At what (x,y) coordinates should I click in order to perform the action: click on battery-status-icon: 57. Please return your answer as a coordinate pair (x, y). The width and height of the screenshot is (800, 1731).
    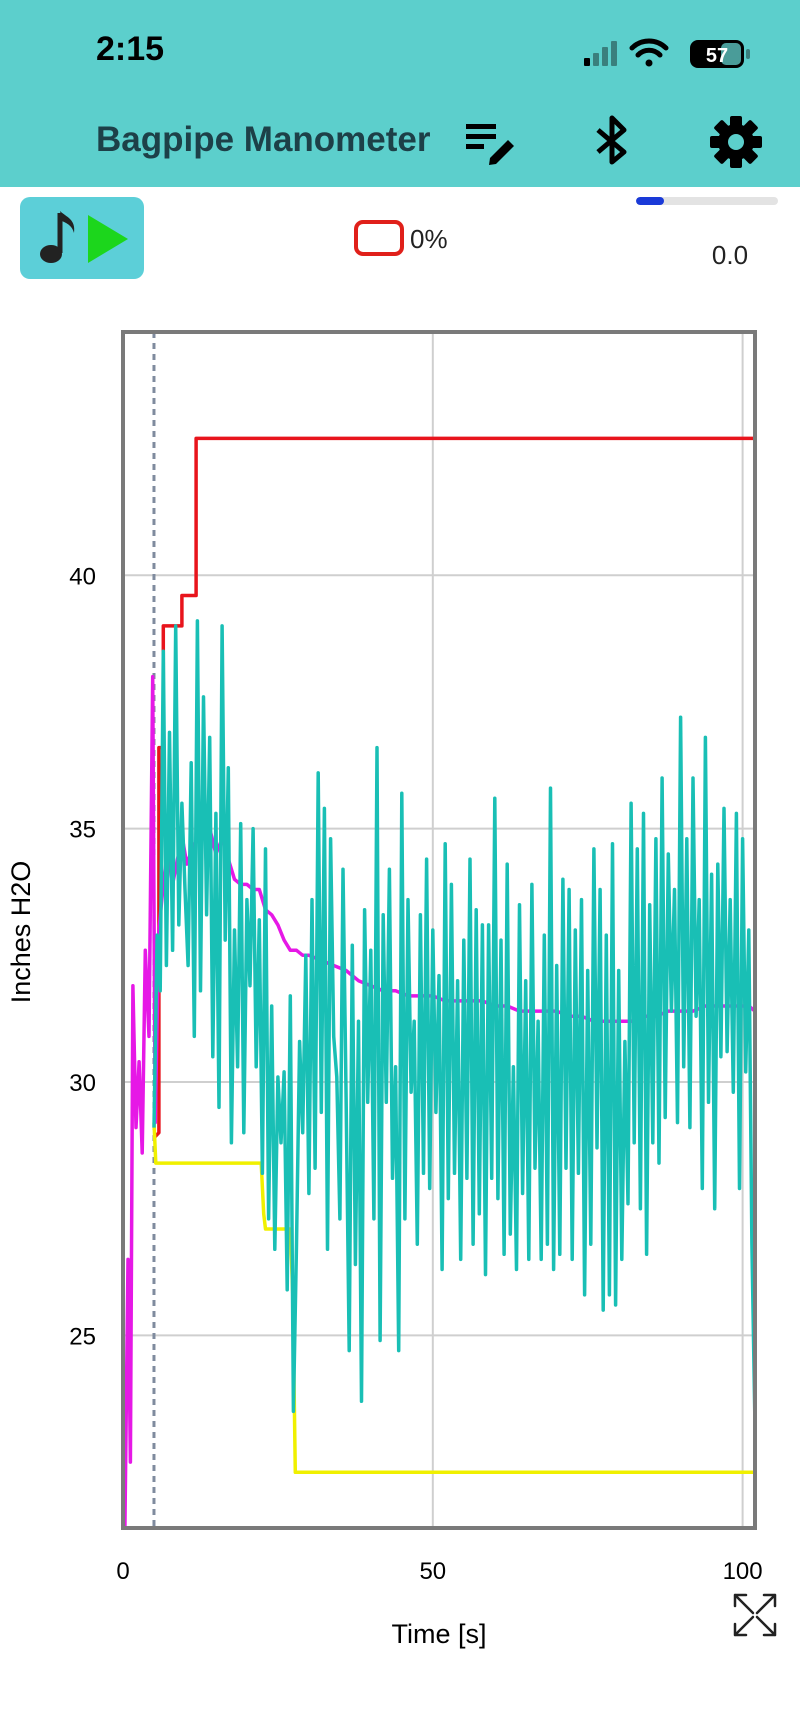
    Looking at the image, I should click on (720, 54).